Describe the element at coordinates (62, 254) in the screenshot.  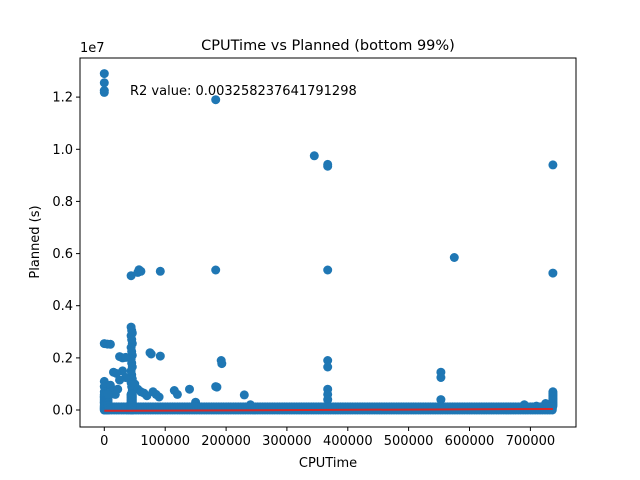
I see `y-tick-label: 0.6` at that location.